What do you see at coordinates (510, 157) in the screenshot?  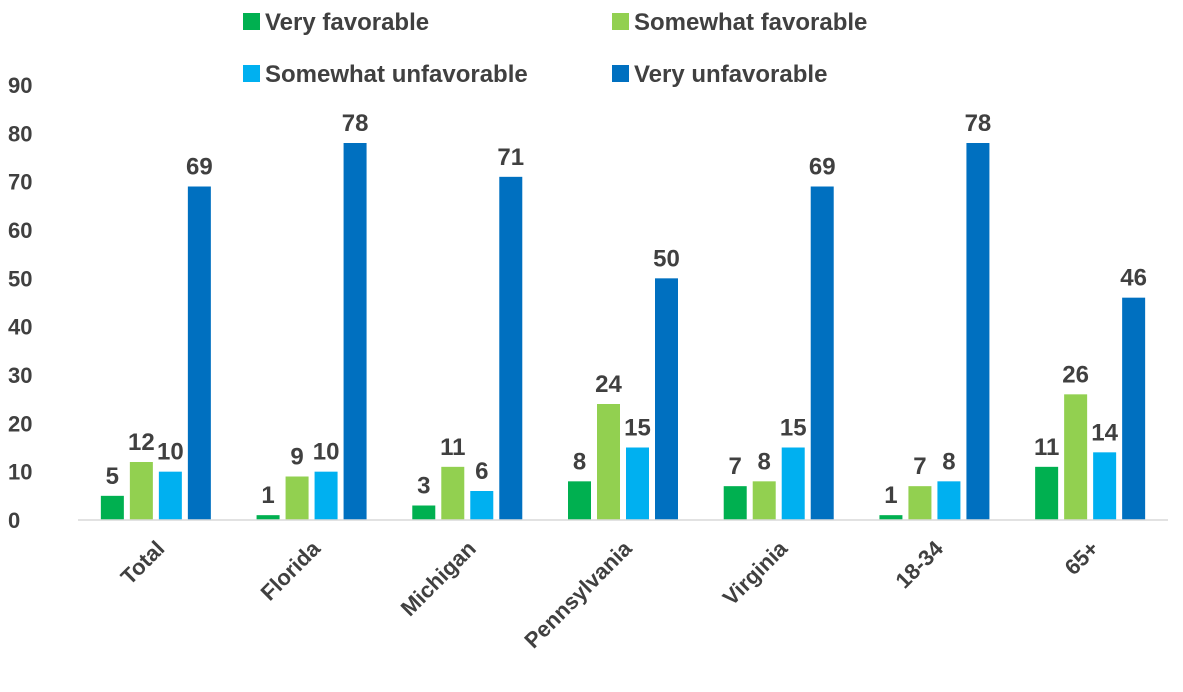 I see `data-label: 71` at bounding box center [510, 157].